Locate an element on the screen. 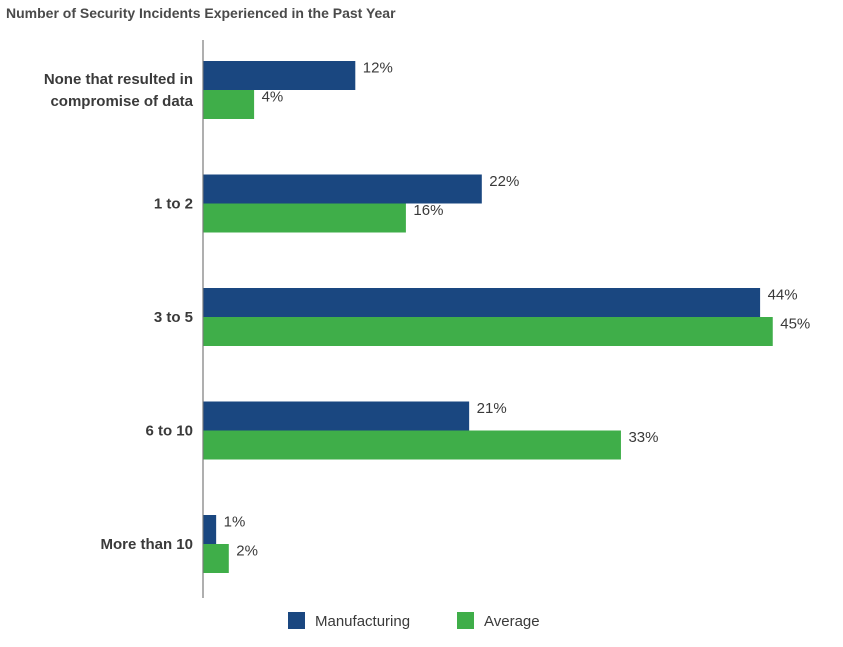  data-label: 22% is located at coordinates (504, 181).